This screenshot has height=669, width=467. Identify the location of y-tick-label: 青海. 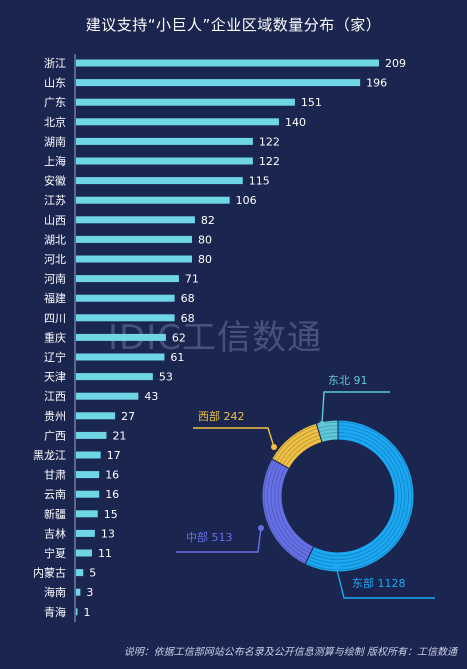
(55, 612).